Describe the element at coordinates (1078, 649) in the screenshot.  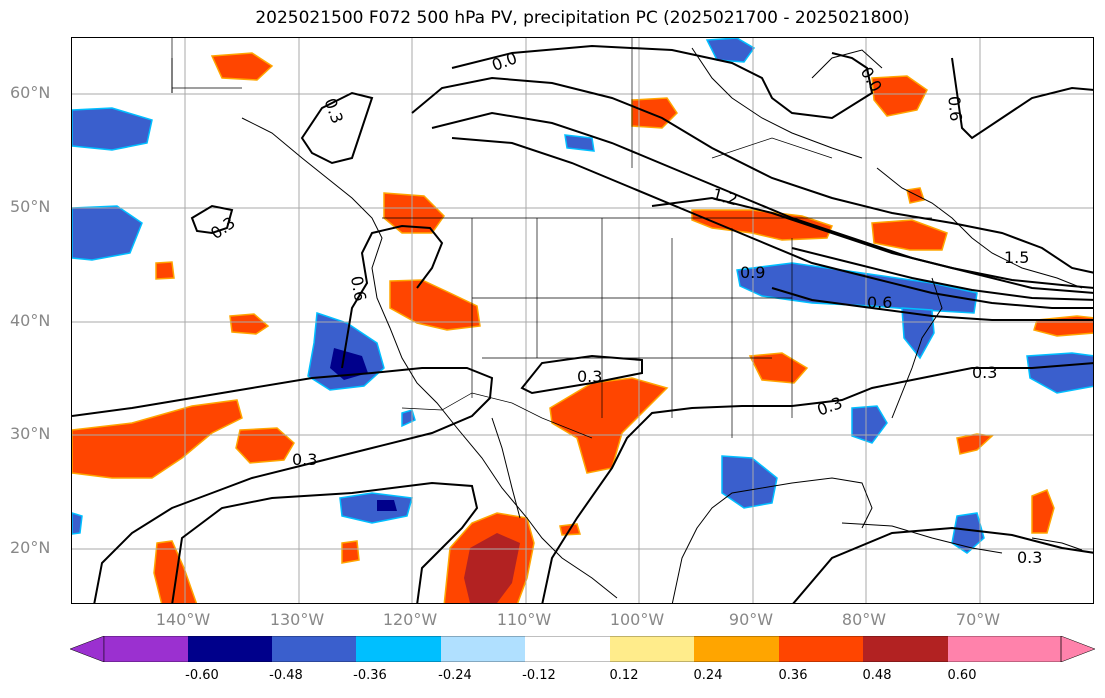
I see `colorbar-extend-max` at that location.